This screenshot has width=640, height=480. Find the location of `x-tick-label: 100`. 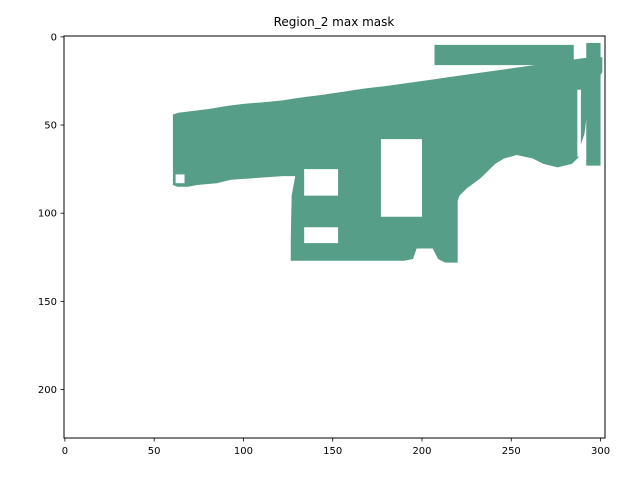

x-tick-label: 100 is located at coordinates (243, 451).